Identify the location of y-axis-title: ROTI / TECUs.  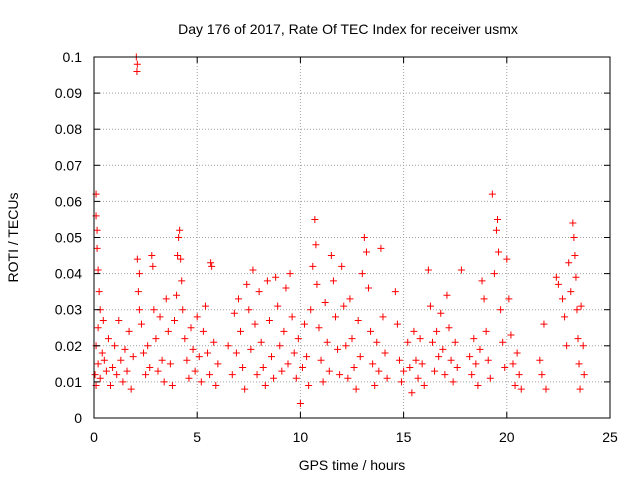
(13, 238).